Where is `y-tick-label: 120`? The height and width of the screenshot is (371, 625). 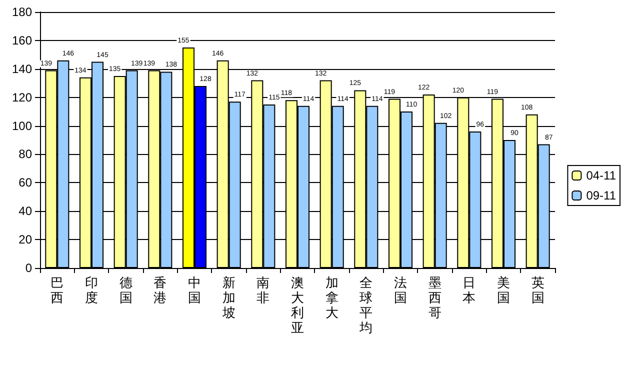
y-tick-label: 120 is located at coordinates (22, 97).